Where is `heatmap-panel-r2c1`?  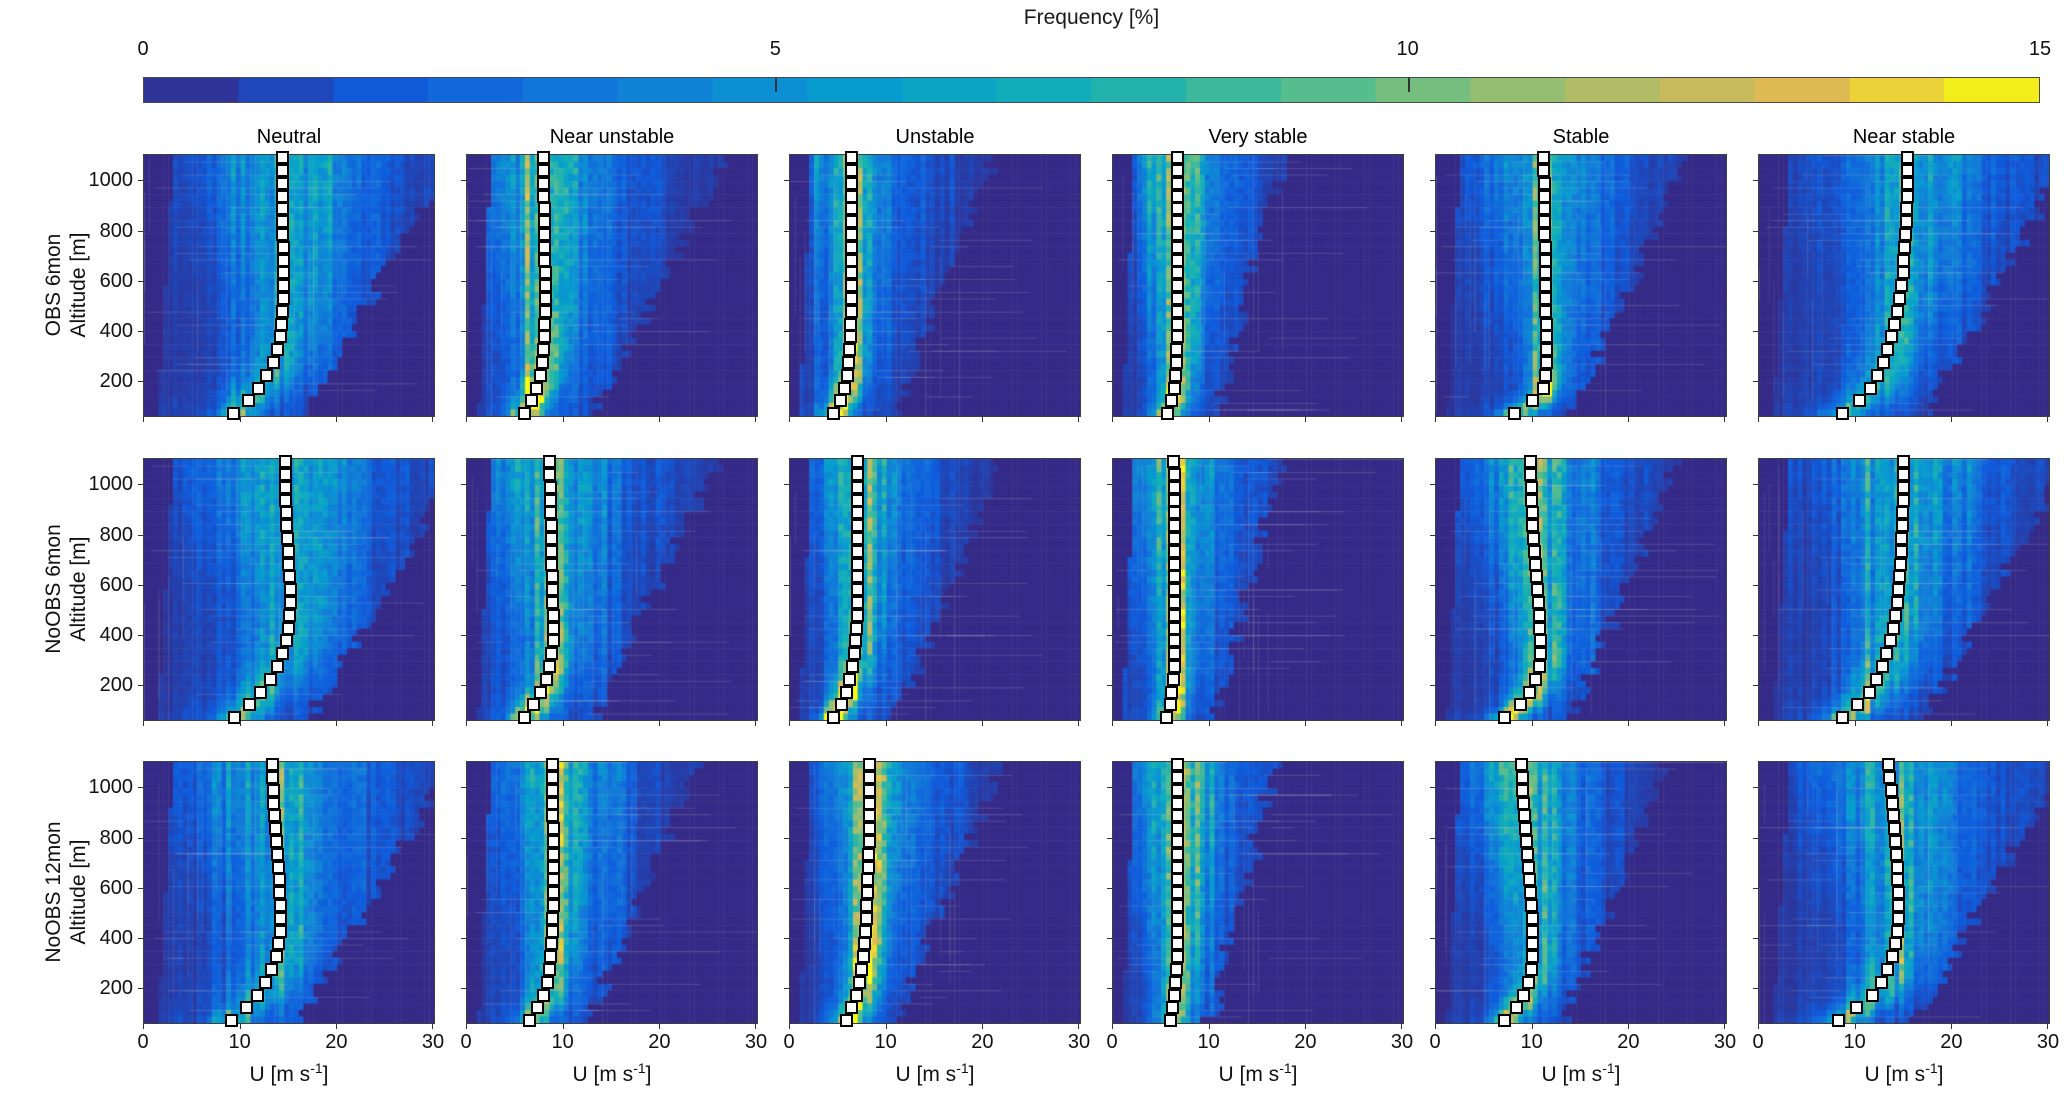 heatmap-panel-r2c1 is located at coordinates (609, 893).